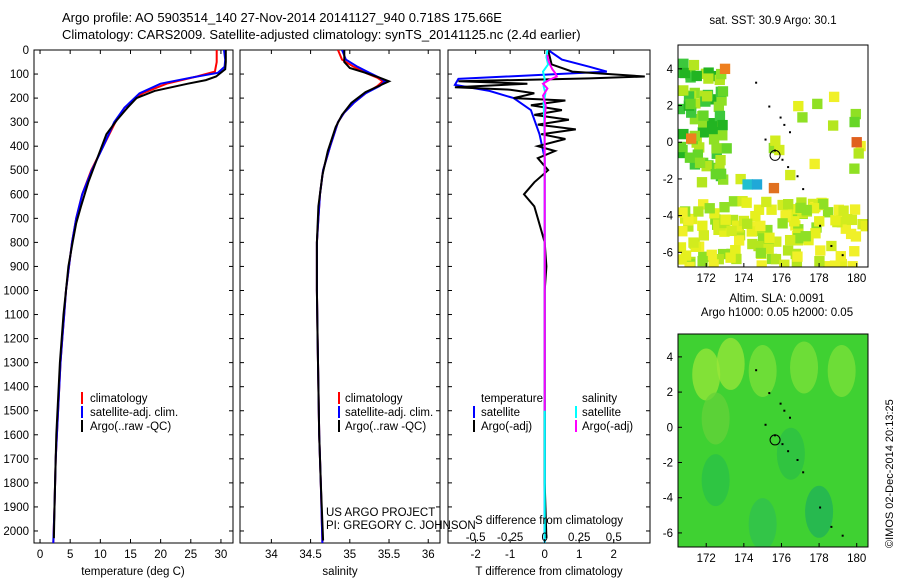 The width and height of the screenshot is (900, 580). I want to click on sst-map-title: sat. SST: 30.9 Argo: 30.1, so click(772, 21).